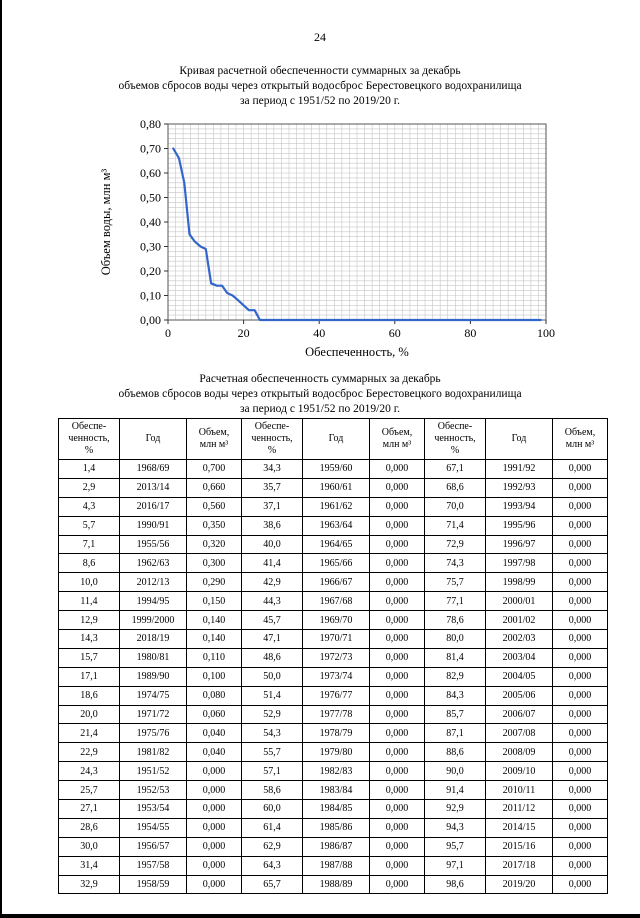  Describe the element at coordinates (519, 733) in the screenshot. I see `table-cell: 2007/08` at that location.